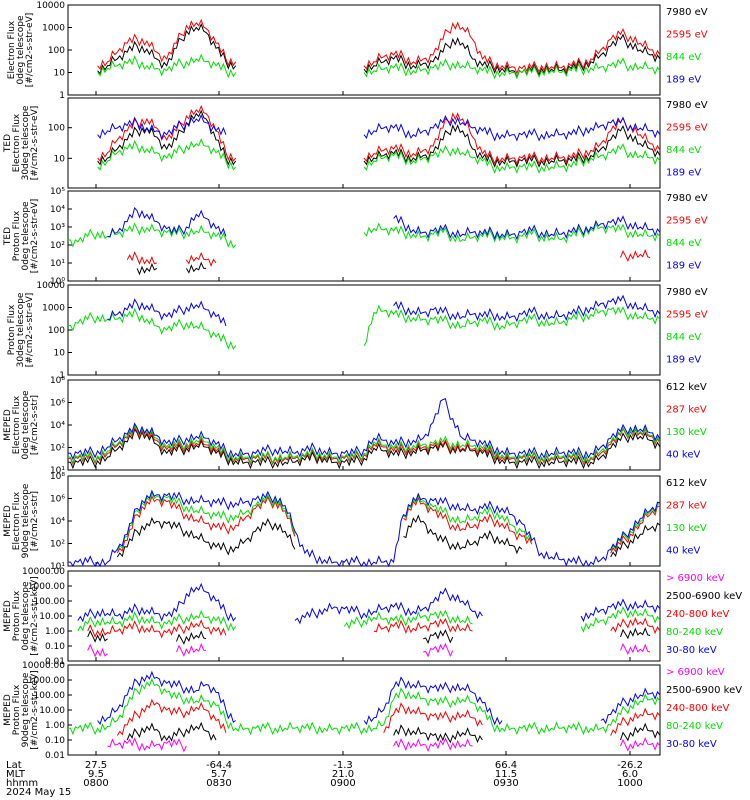 This screenshot has height=800, width=750. What do you see at coordinates (57, 228) in the screenshot?
I see `ytick-label: 10³` at bounding box center [57, 228].